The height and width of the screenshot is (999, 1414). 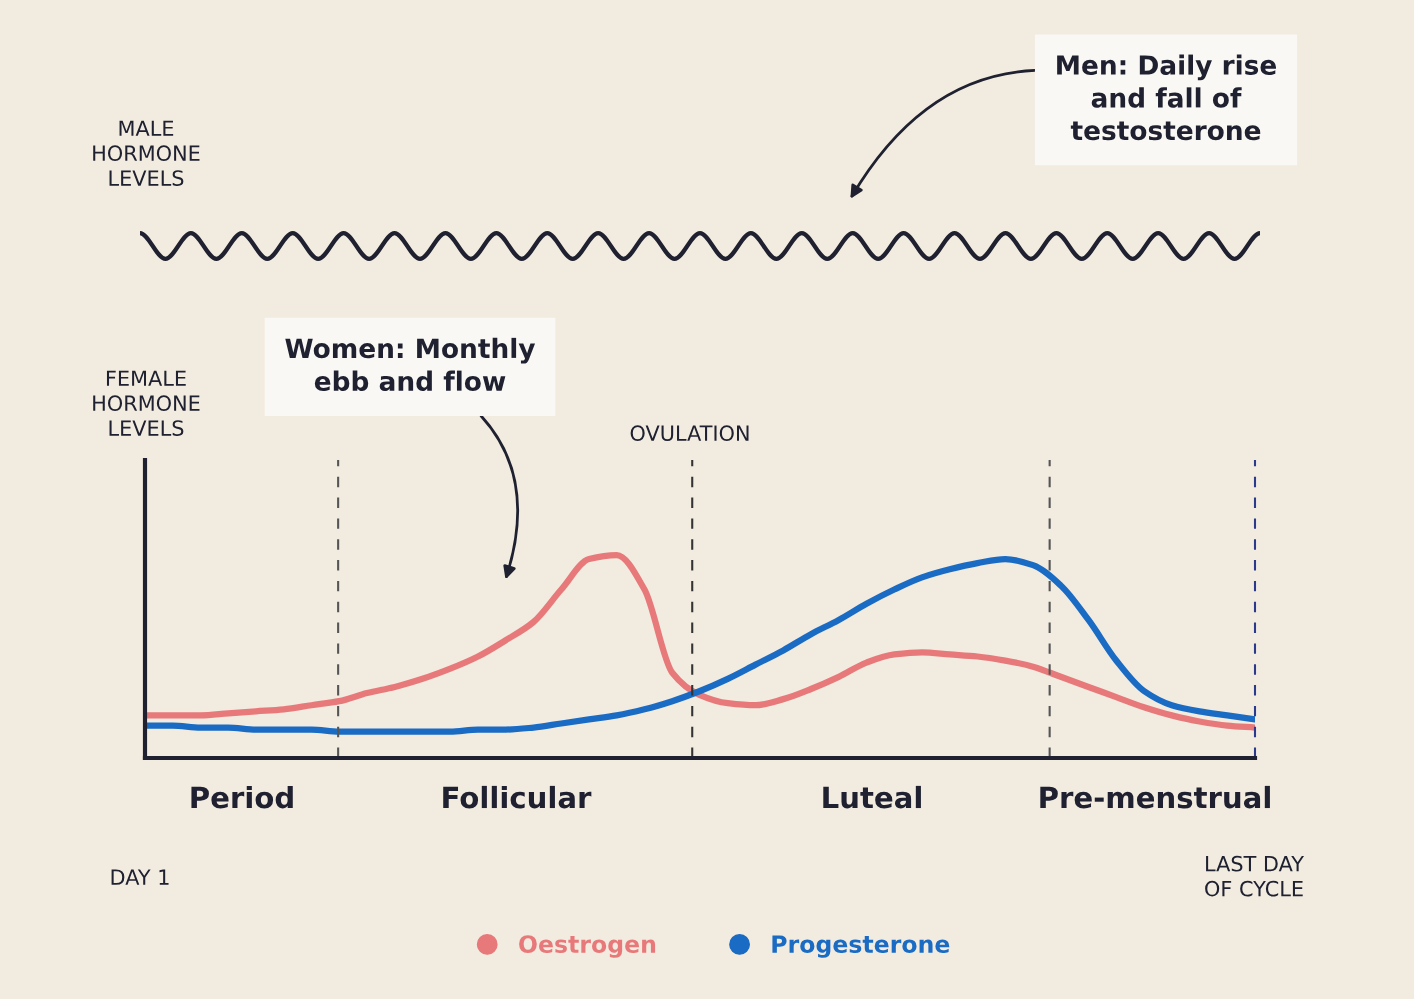 What do you see at coordinates (587, 946) in the screenshot?
I see `legend-label: Oestrogen` at bounding box center [587, 946].